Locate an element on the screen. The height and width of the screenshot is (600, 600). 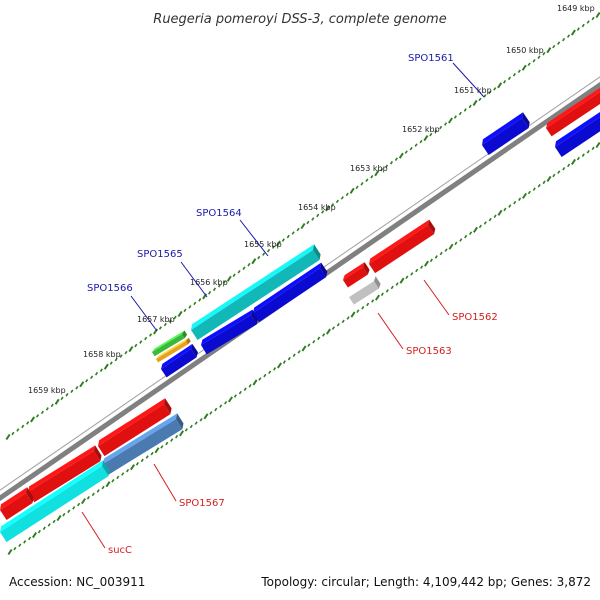
gene-label-SPO1566: SPO1566 is located at coordinates (110, 288).